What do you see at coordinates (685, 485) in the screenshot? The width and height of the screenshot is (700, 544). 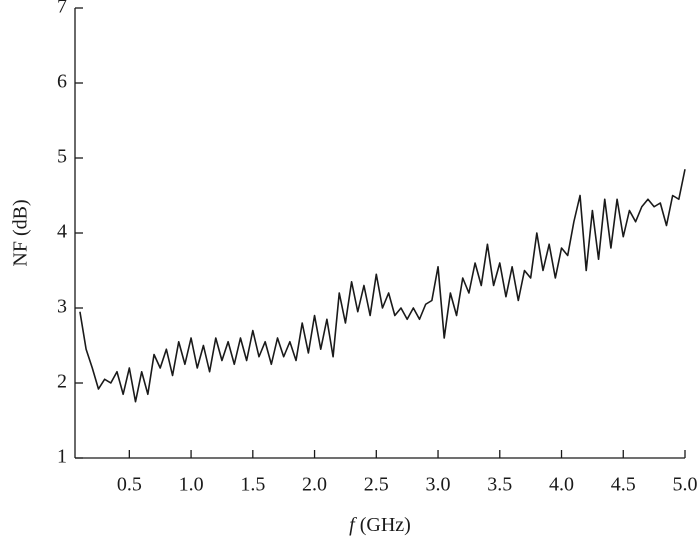 I see `x-tick-label: 5.0` at bounding box center [685, 485].